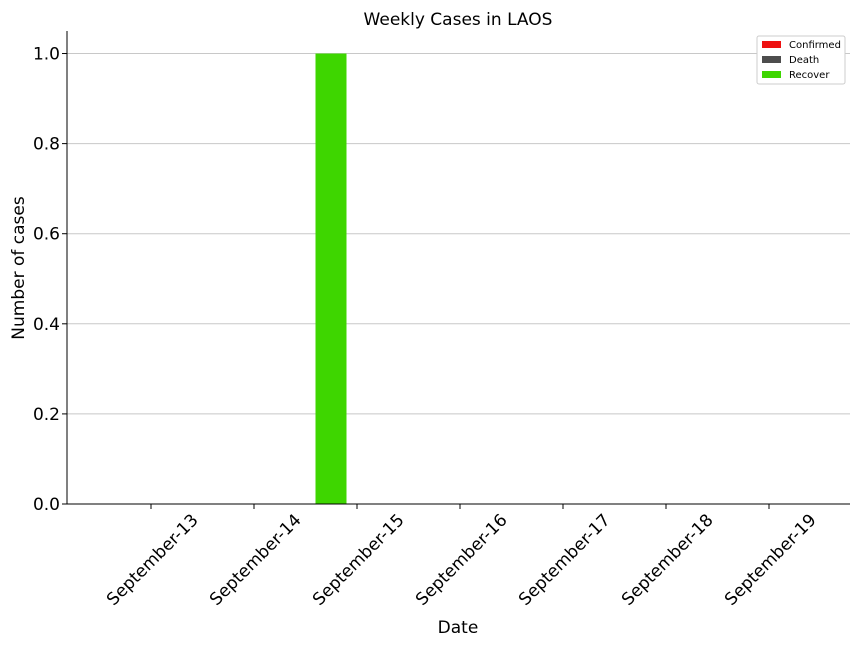 The height and width of the screenshot is (648, 864). What do you see at coordinates (46, 55) in the screenshot?
I see `y-tick-label: 1.0` at bounding box center [46, 55].